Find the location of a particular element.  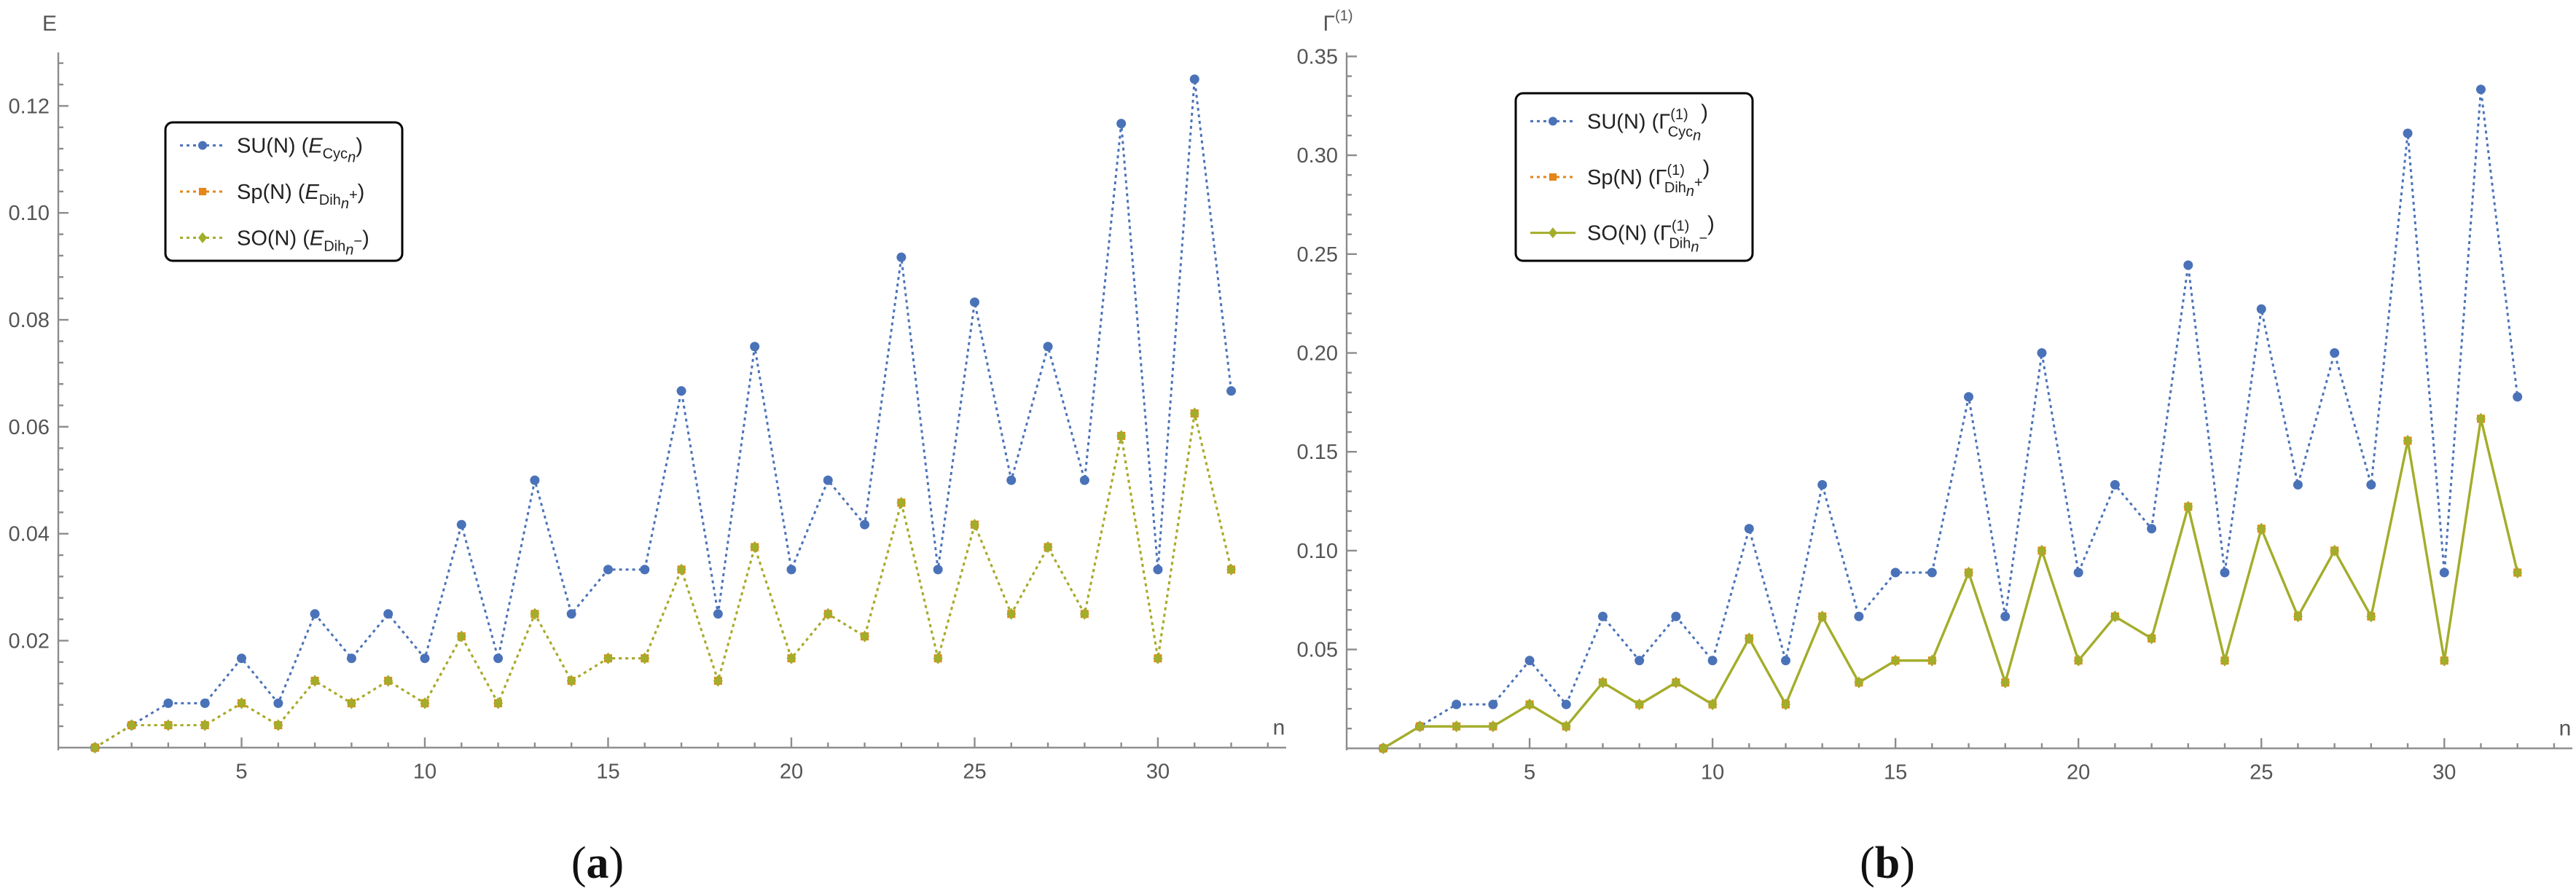

legend-item: SO(N) (Γ(1) Dihn−) is located at coordinates (1622, 235).